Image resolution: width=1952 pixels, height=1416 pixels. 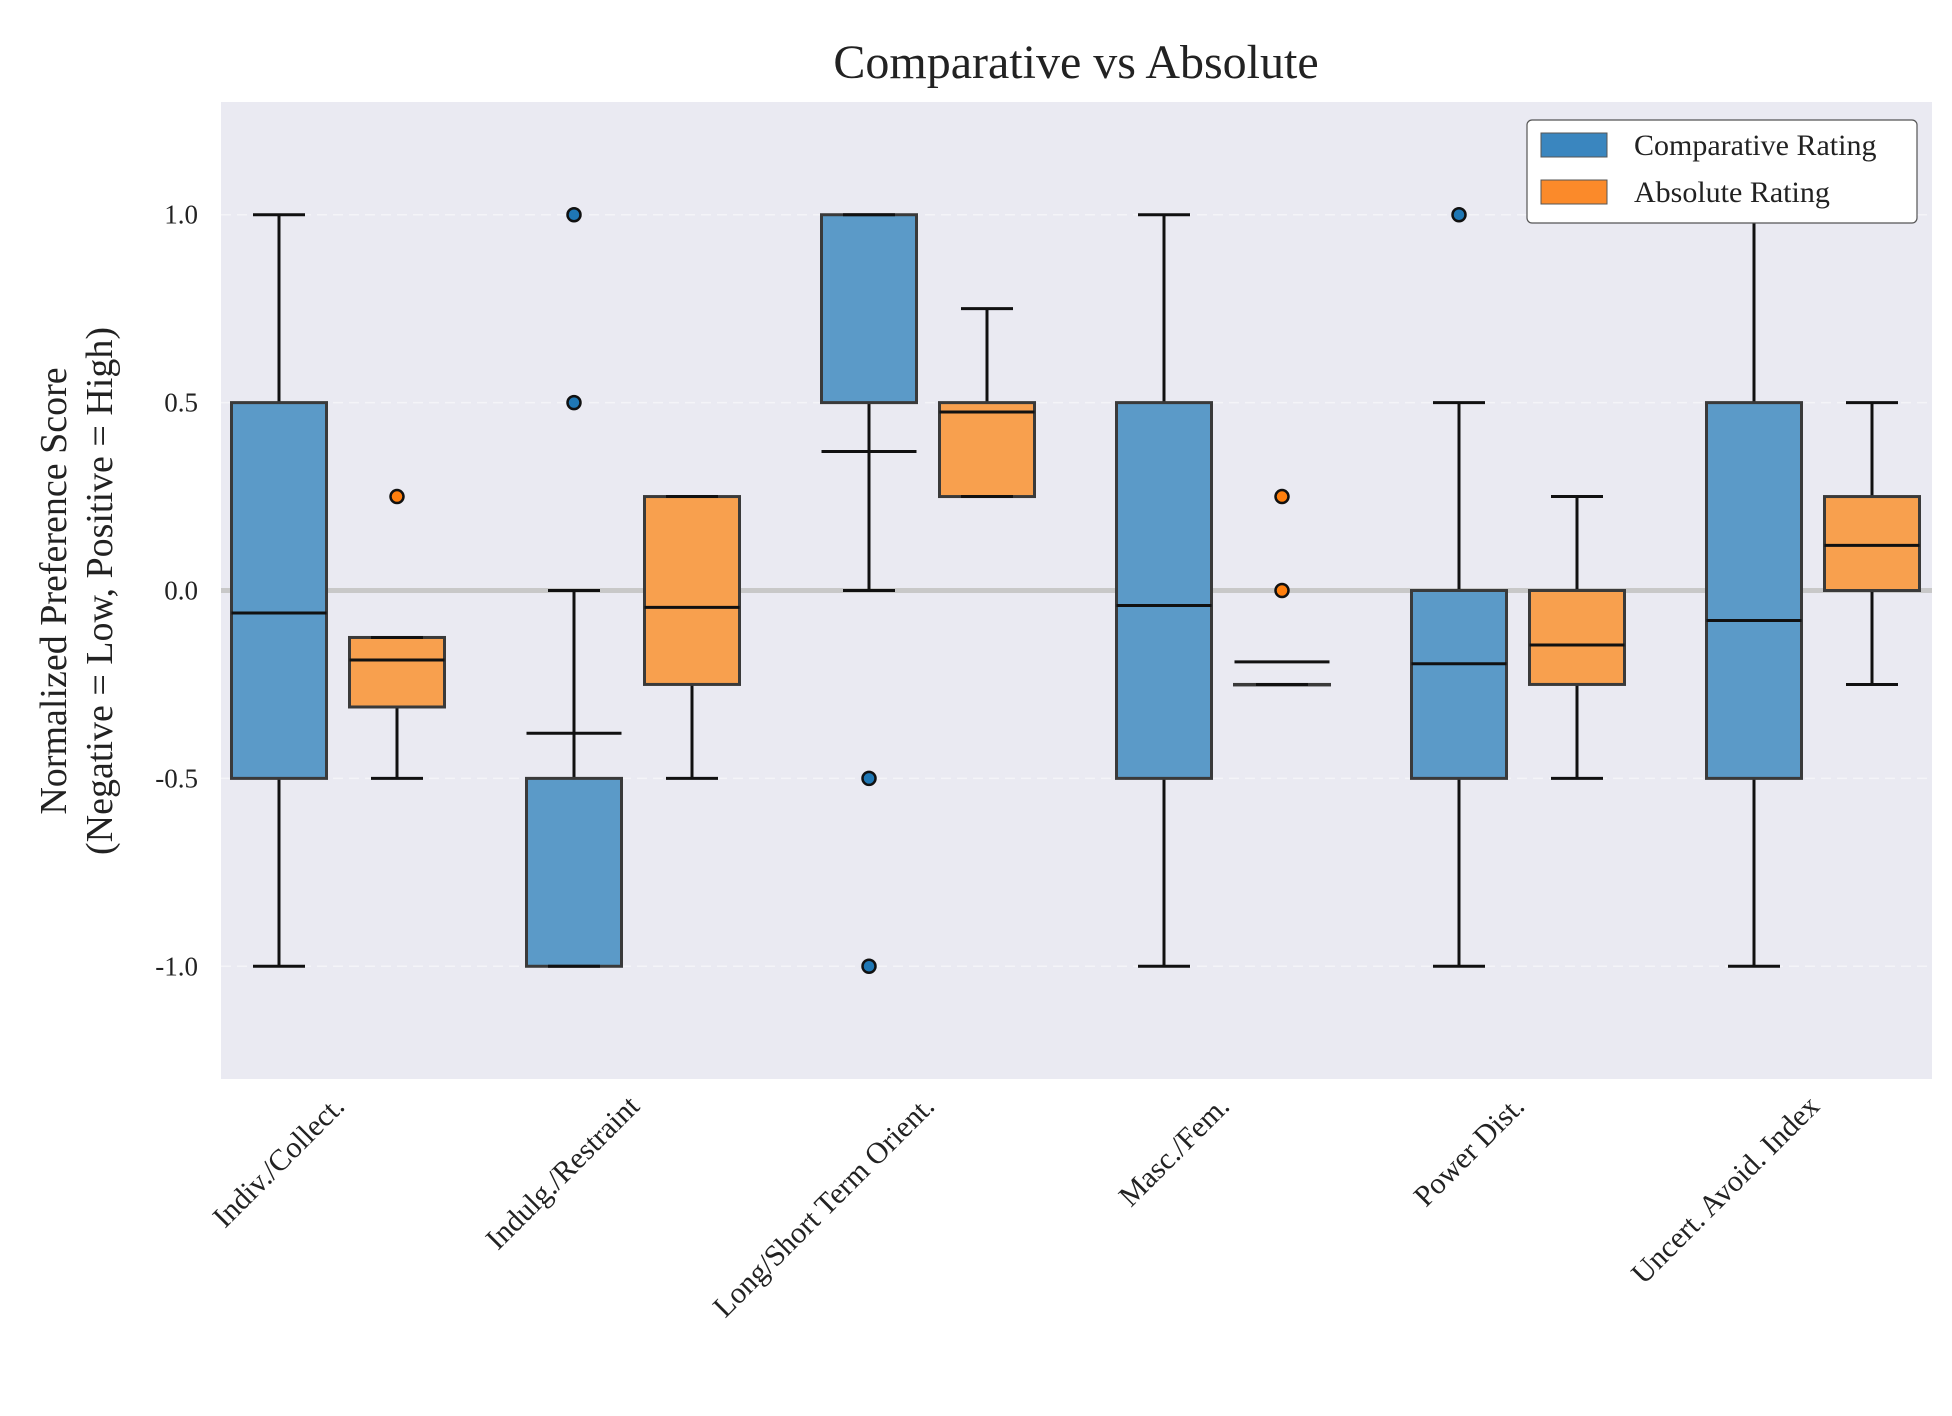 I want to click on x-tick-label: Indulg./Restraint, so click(x=562, y=1172).